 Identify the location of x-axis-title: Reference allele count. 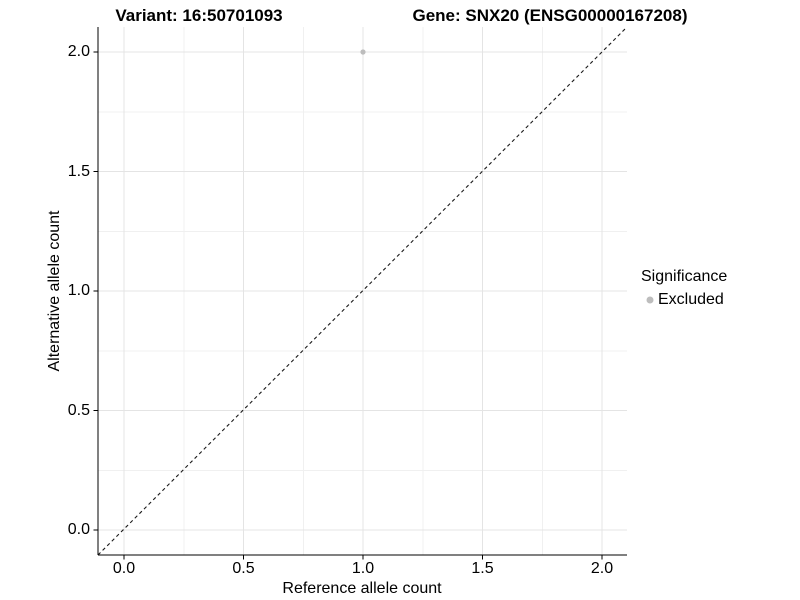
(362, 588).